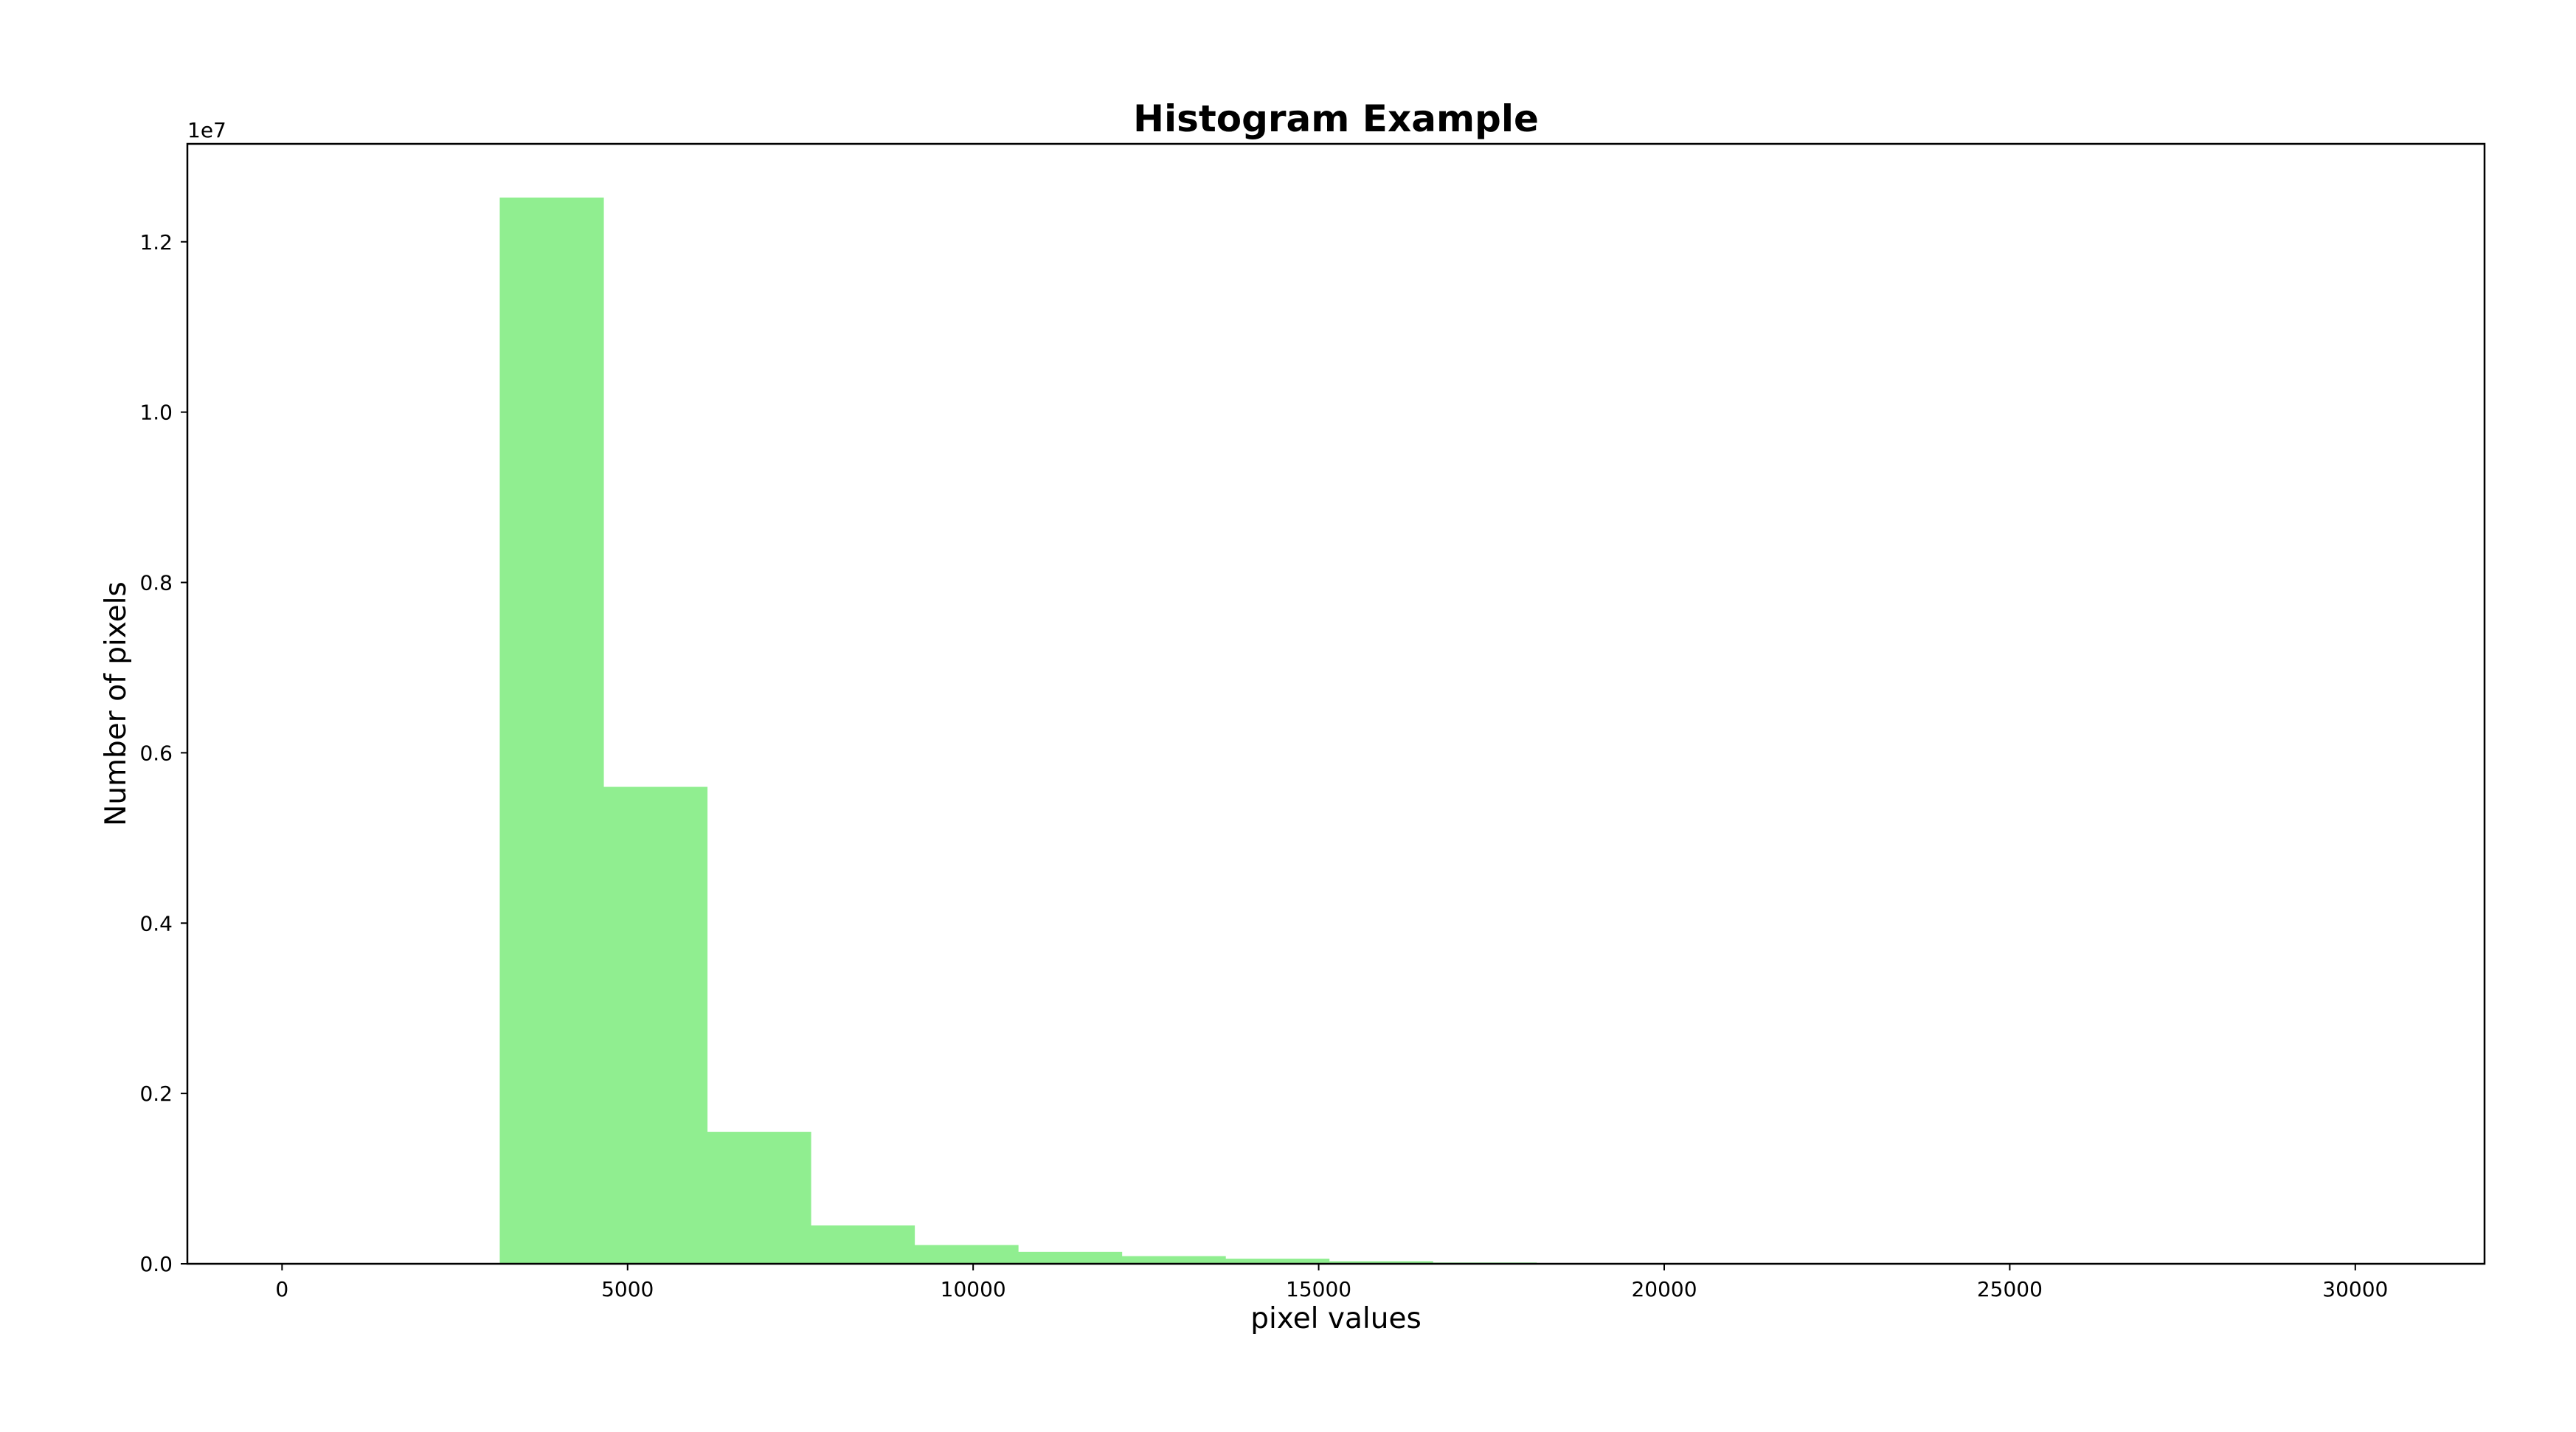  I want to click on chart-title: Histogram Example, so click(1336, 118).